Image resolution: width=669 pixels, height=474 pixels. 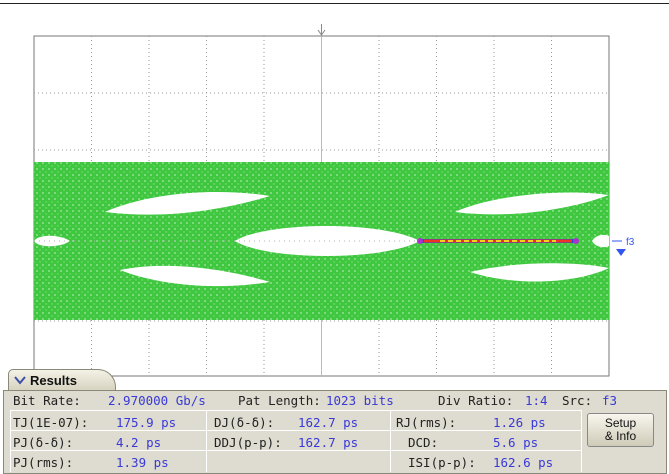 What do you see at coordinates (442, 462) in the screenshot?
I see `isi-label: ISI(p-p):` at bounding box center [442, 462].